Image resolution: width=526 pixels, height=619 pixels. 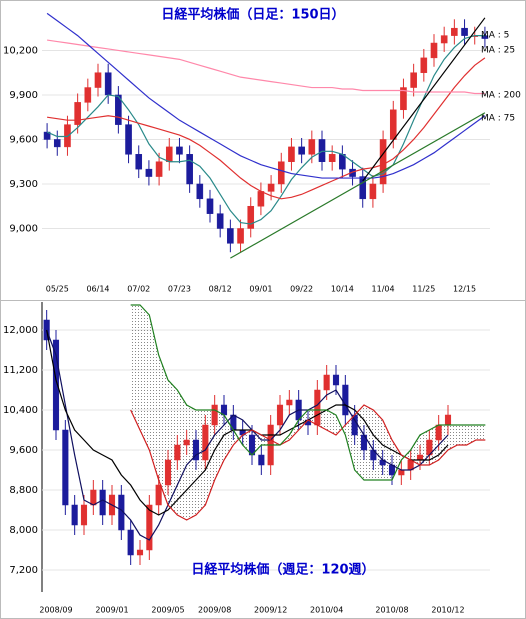 What do you see at coordinates (495, 36) in the screenshot?
I see `legend-label: MA : 5` at bounding box center [495, 36].